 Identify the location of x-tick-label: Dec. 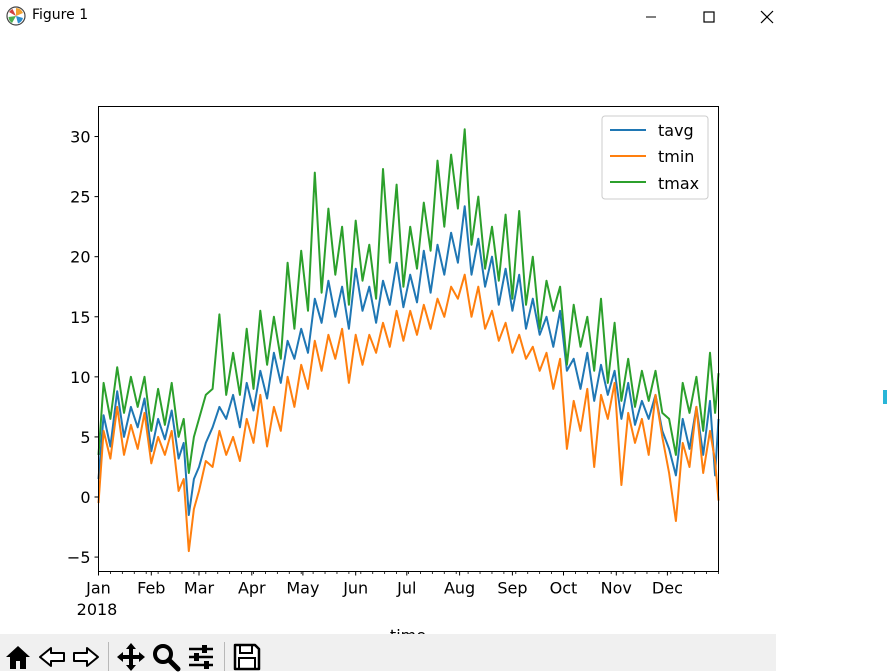
(667, 588).